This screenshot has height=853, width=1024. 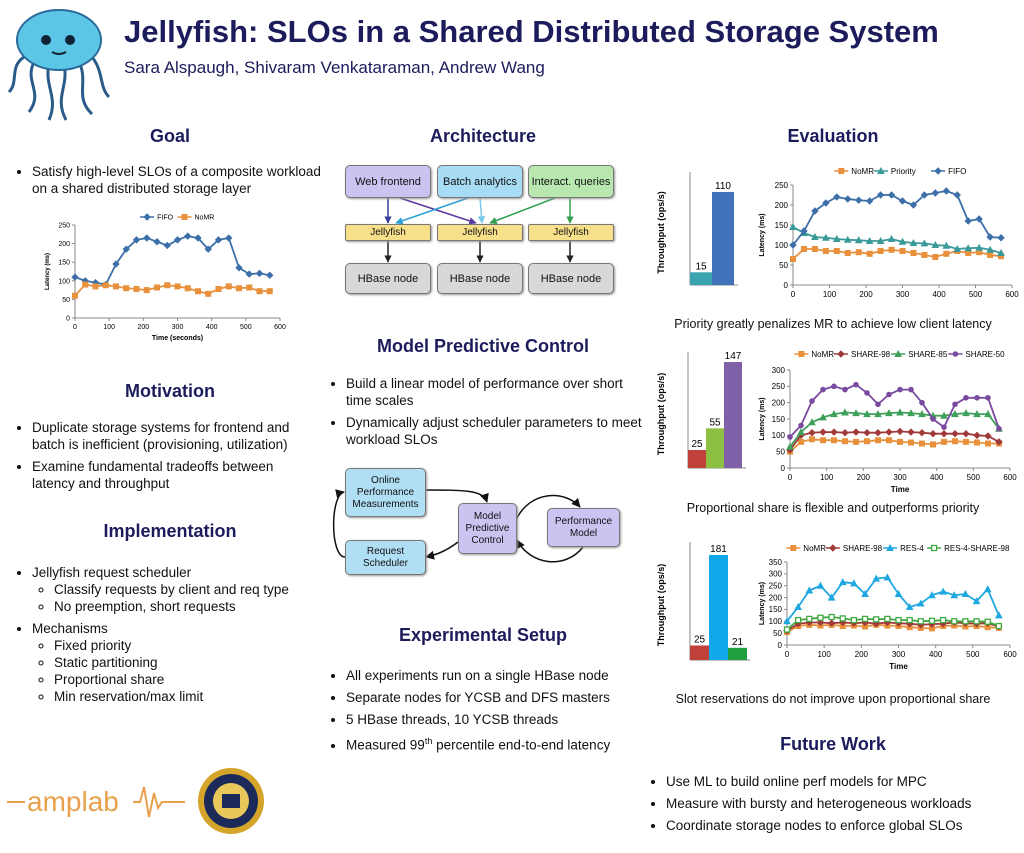 What do you see at coordinates (172, 260) in the screenshot?
I see `series-line` at bounding box center [172, 260].